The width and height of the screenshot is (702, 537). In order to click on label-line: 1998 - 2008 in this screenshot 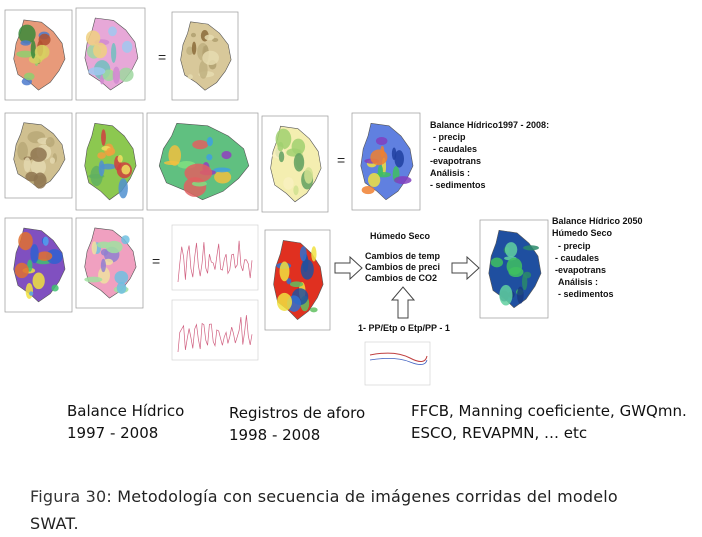, I will do `click(275, 435)`.